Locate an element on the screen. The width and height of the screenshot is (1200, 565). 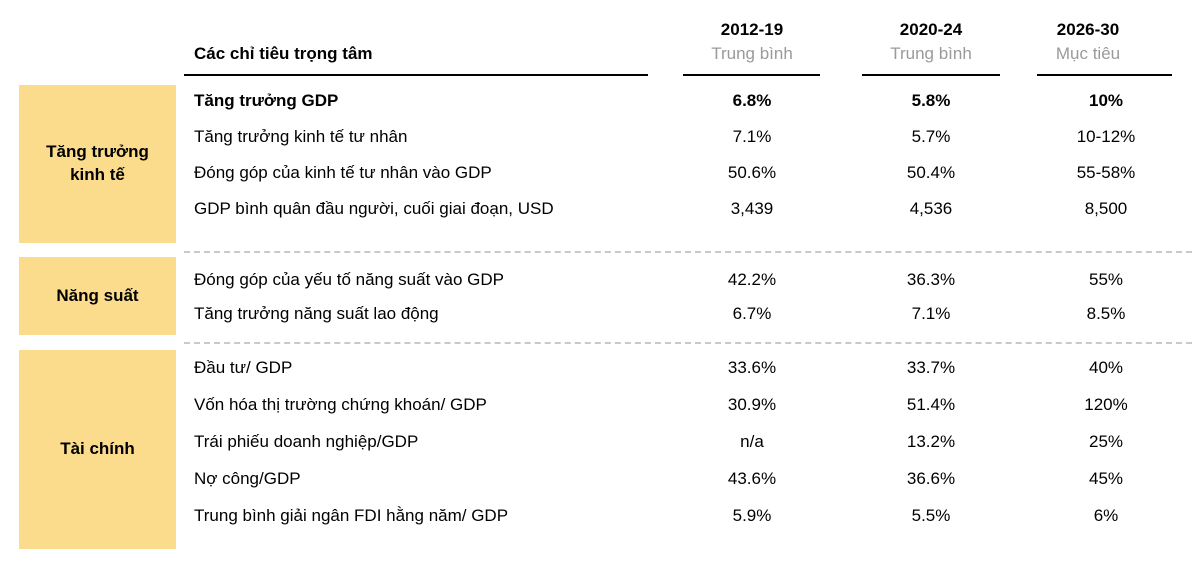
category-box-finance: Tài chính is located at coordinates (97, 449).